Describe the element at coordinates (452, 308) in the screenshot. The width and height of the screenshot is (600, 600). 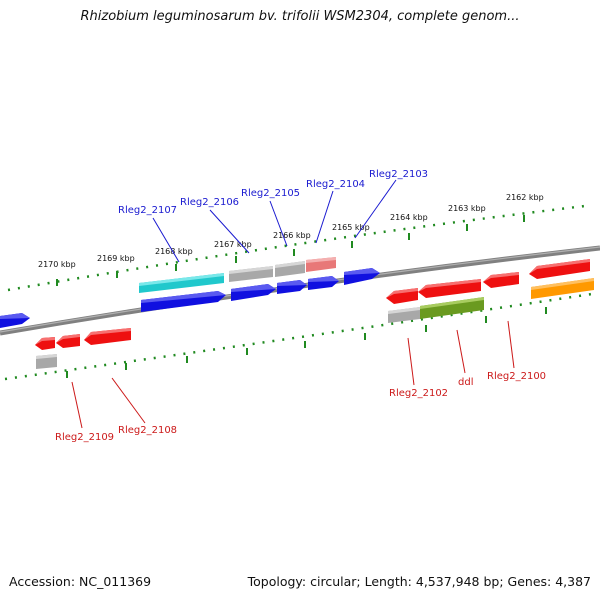
I see `feature-green` at that location.